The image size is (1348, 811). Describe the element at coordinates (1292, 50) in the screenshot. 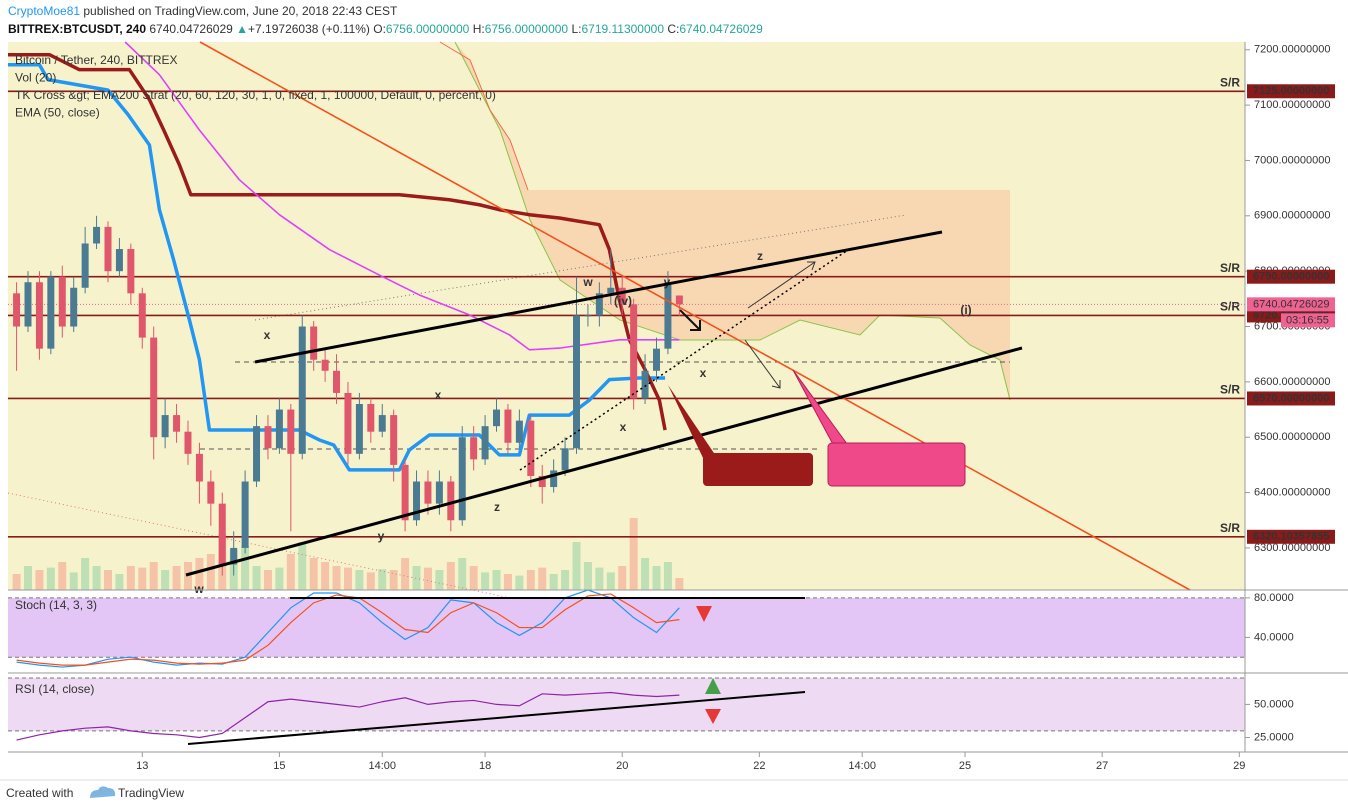

I see `y-tick-label: 7200.00000000` at that location.